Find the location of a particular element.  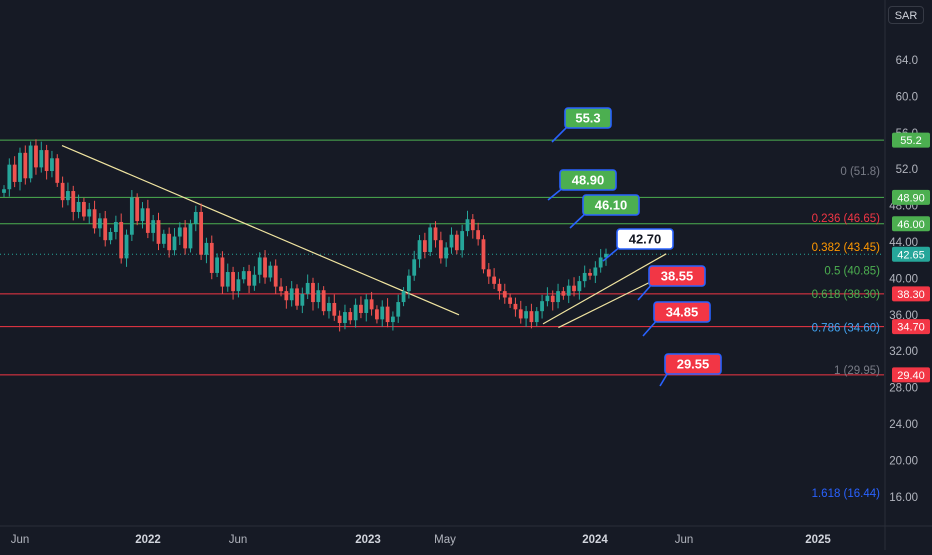

target-callout-label: 34.85 is located at coordinates (682, 312).